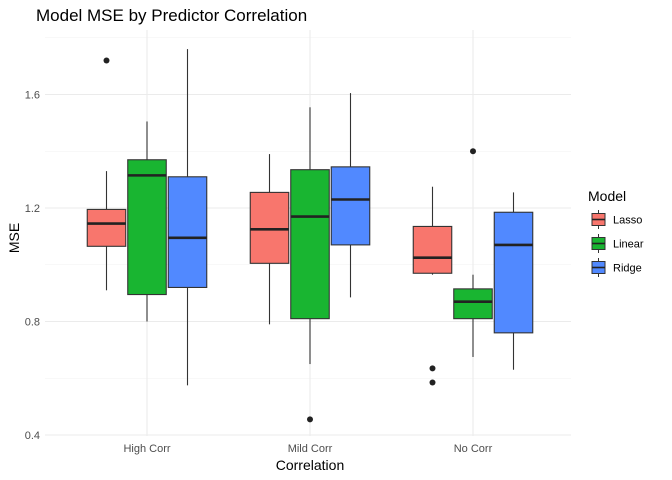 This screenshot has height=480, width=672. What do you see at coordinates (106, 174) in the screenshot?
I see `box-lasso-high-corr` at bounding box center [106, 174].